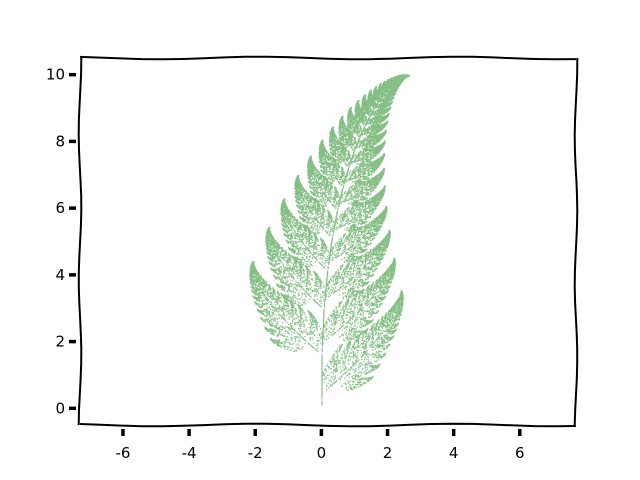 The height and width of the screenshot is (480, 640). I want to click on y-tick-label: 8, so click(60, 141).